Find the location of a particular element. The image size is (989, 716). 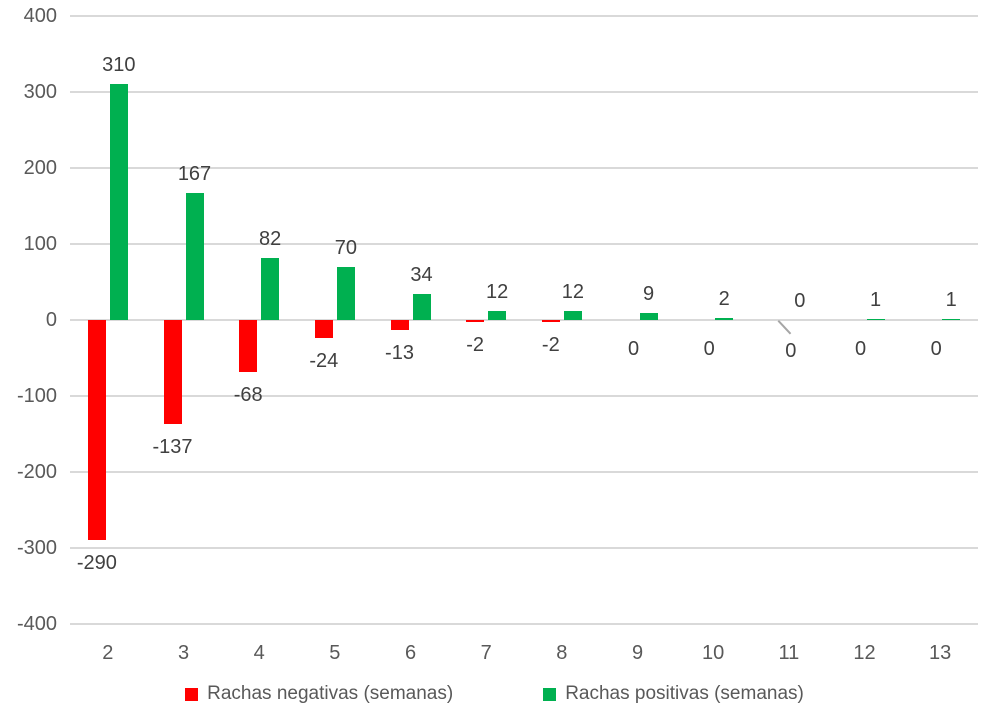

x-axis-label: 2 is located at coordinates (108, 653).